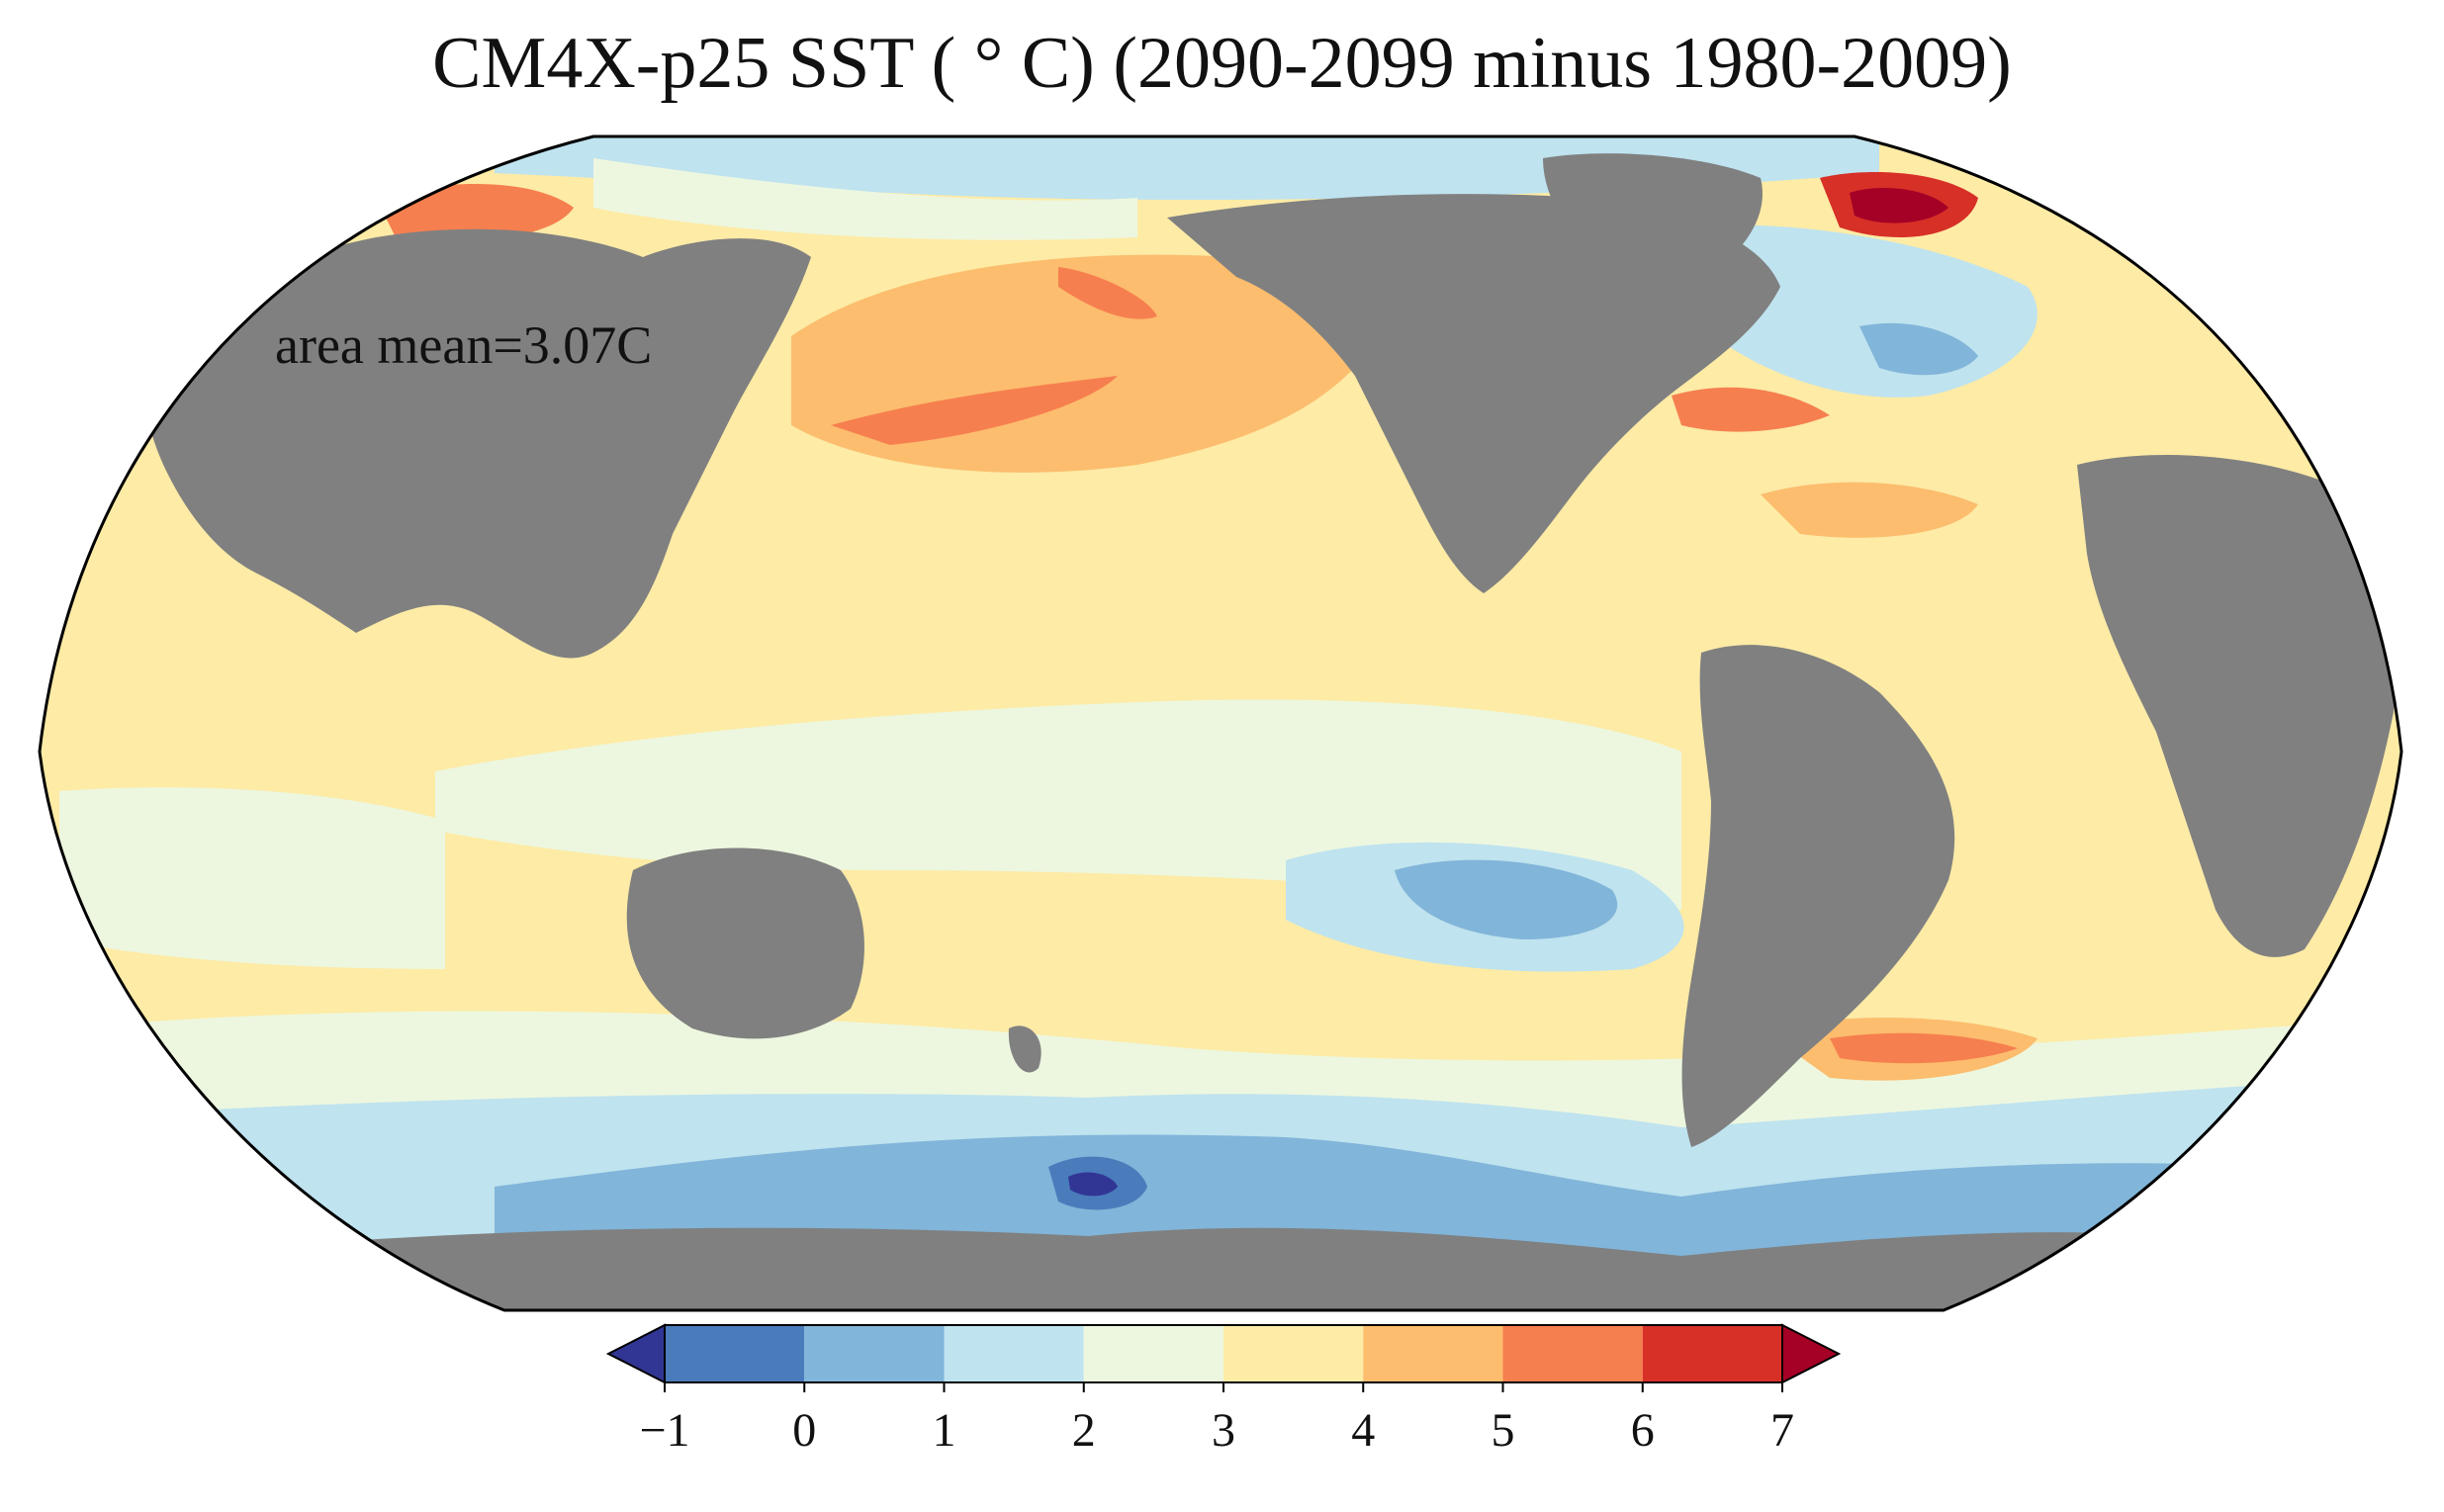 The height and width of the screenshot is (1512, 2444). I want to click on se-pacific-cool-core, so click(1506, 899).